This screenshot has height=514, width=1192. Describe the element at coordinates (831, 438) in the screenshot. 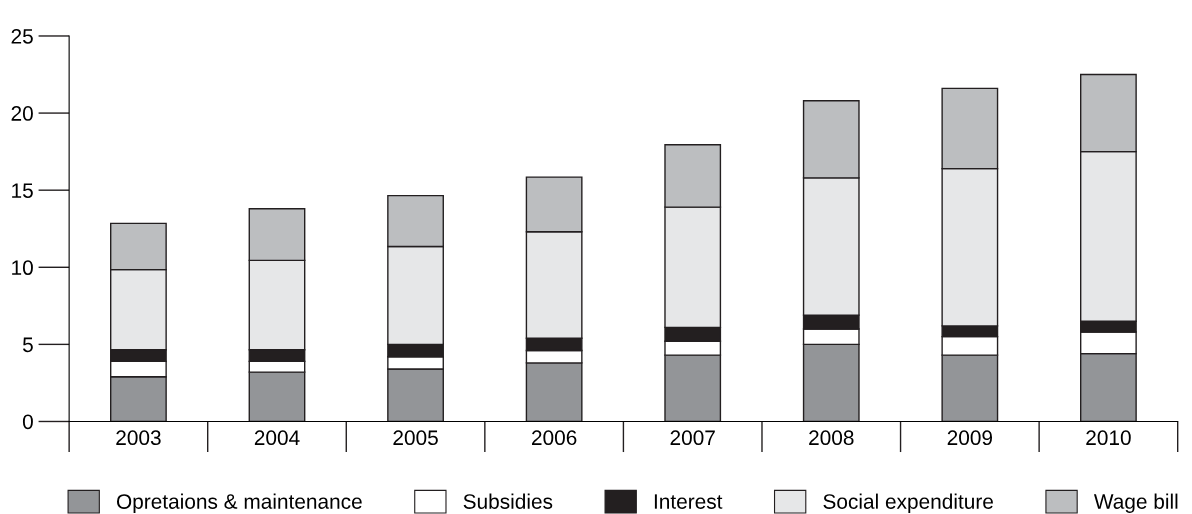

I see `x-tick-label: 2008` at that location.